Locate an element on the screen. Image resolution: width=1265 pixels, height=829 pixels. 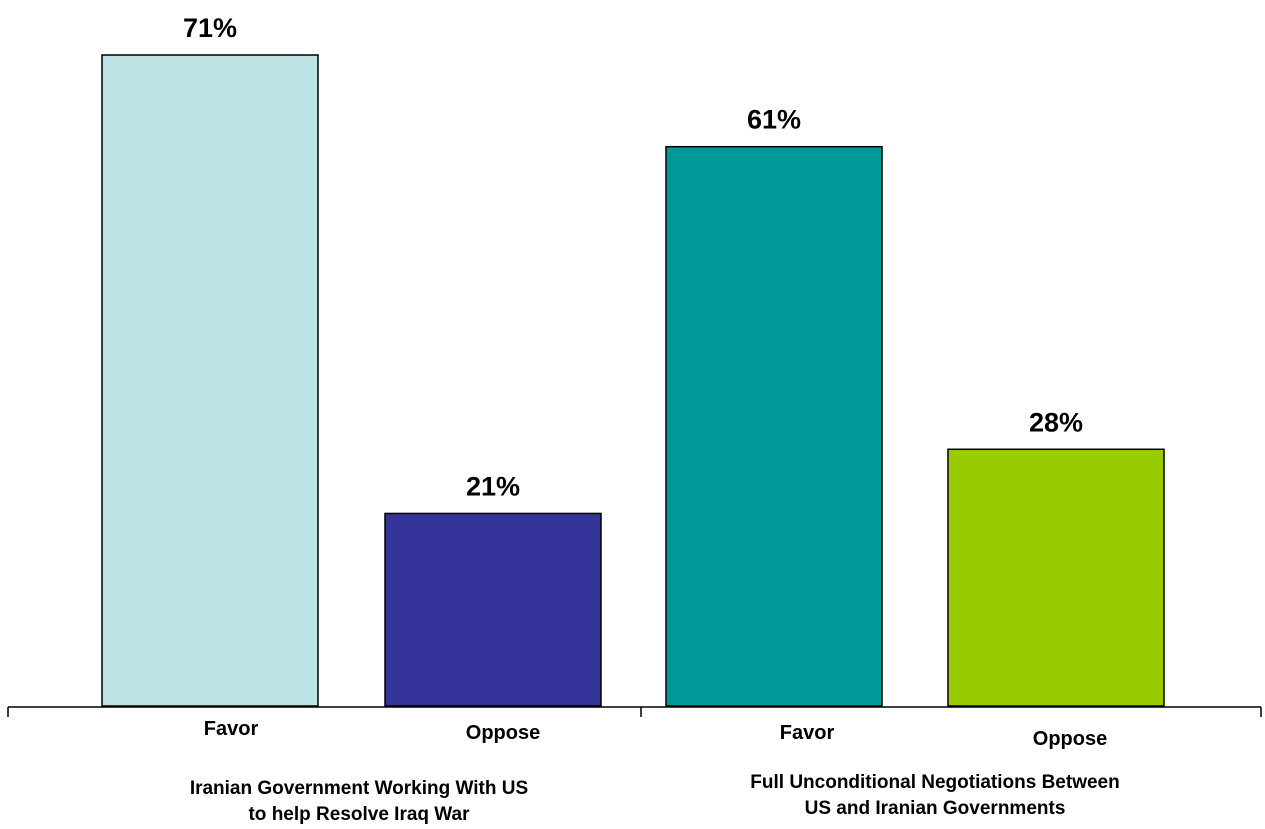
group-label-1-line-1: Iranian Government Working With US is located at coordinates (359, 788).